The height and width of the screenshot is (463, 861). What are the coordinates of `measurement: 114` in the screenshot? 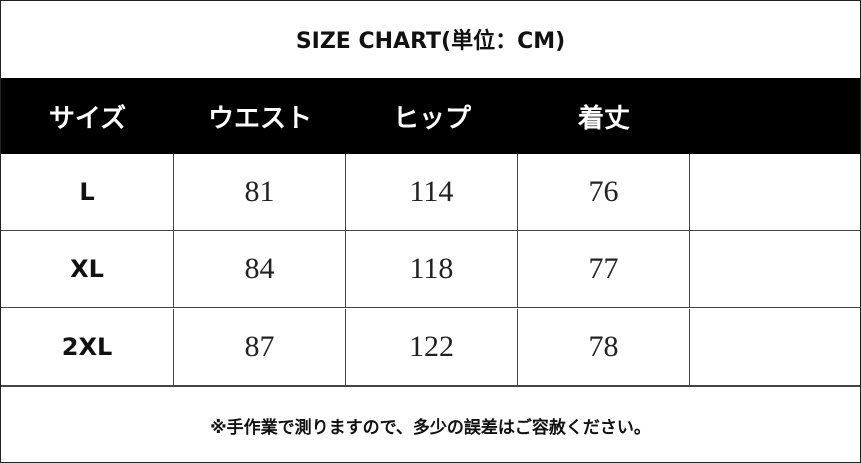 It's located at (432, 192).